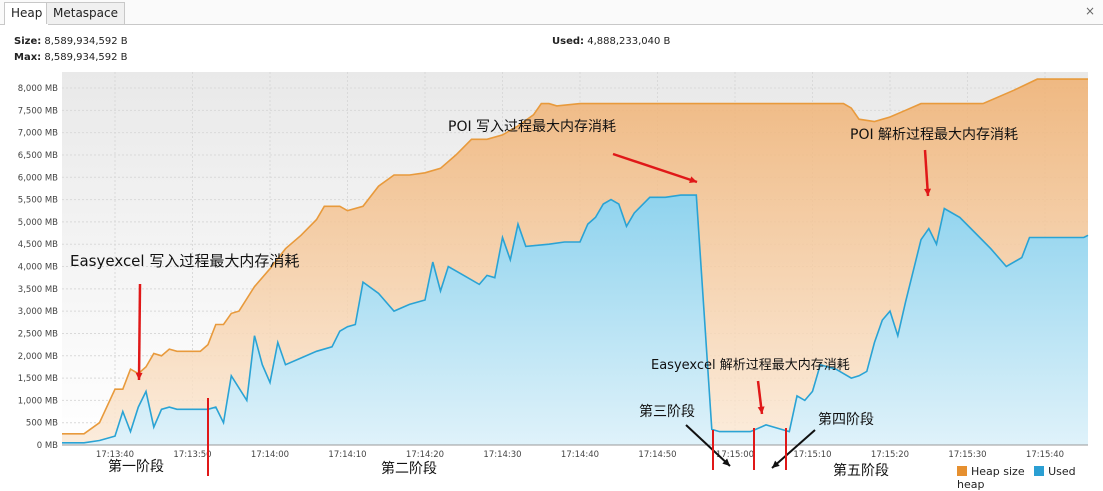  Describe the element at coordinates (184, 261) in the screenshot. I see `annotation-label: Easyexcel 写入过程最大内存消耗` at that location.